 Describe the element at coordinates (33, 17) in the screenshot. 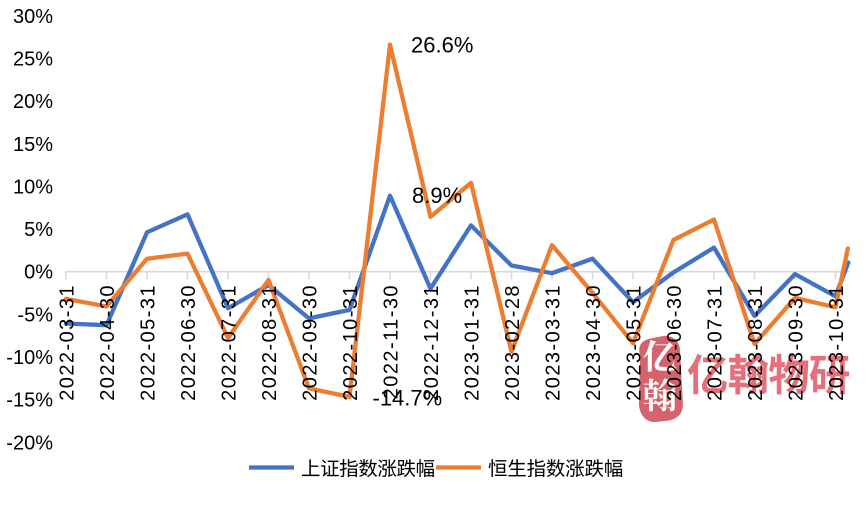

I see `svg-text: 30%` at that location.